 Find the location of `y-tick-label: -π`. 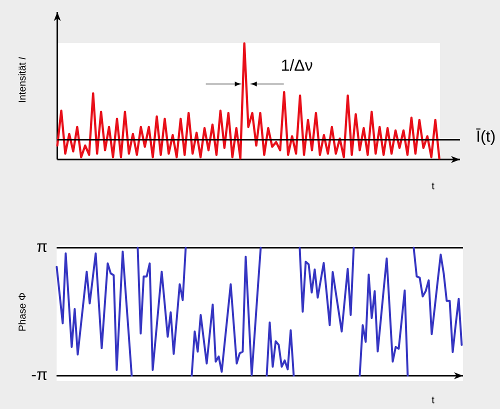

y-tick-label: -π is located at coordinates (39, 375).